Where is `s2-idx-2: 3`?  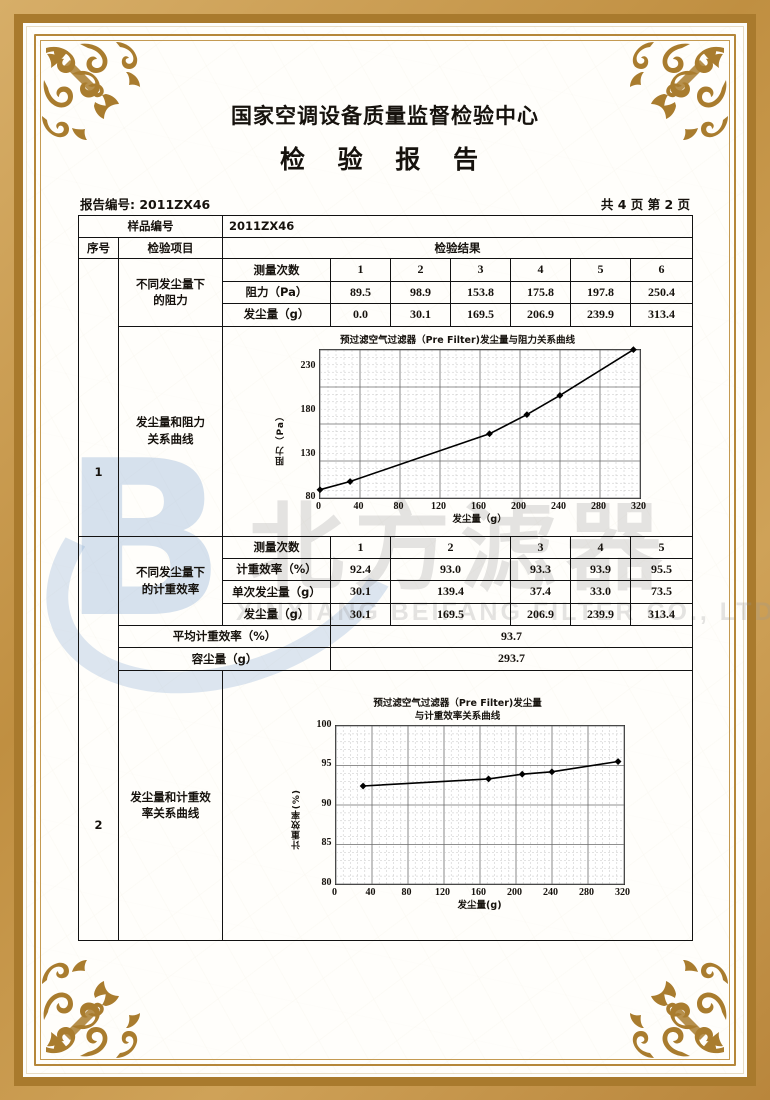
s2-idx-2: 3 is located at coordinates (540, 547).